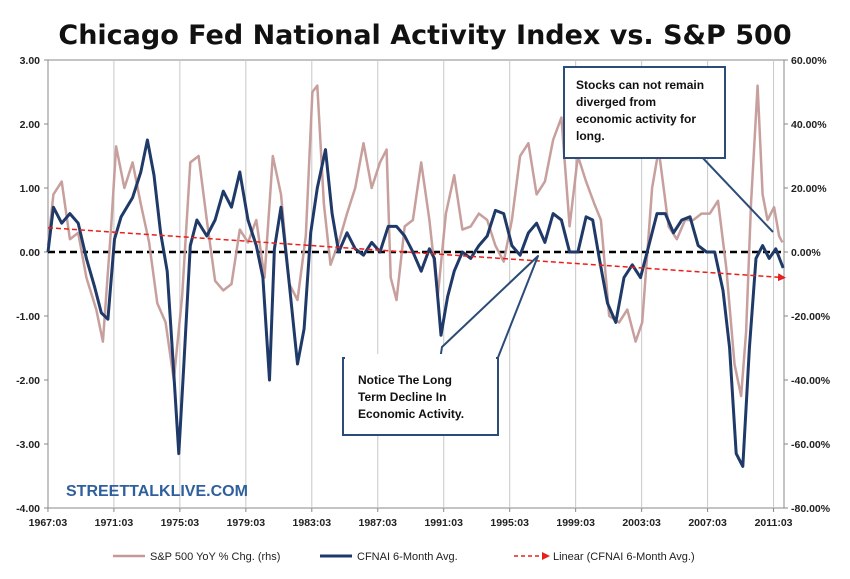 This screenshot has width=850, height=579. I want to click on x-tick-label: 1983:03, so click(312, 523).